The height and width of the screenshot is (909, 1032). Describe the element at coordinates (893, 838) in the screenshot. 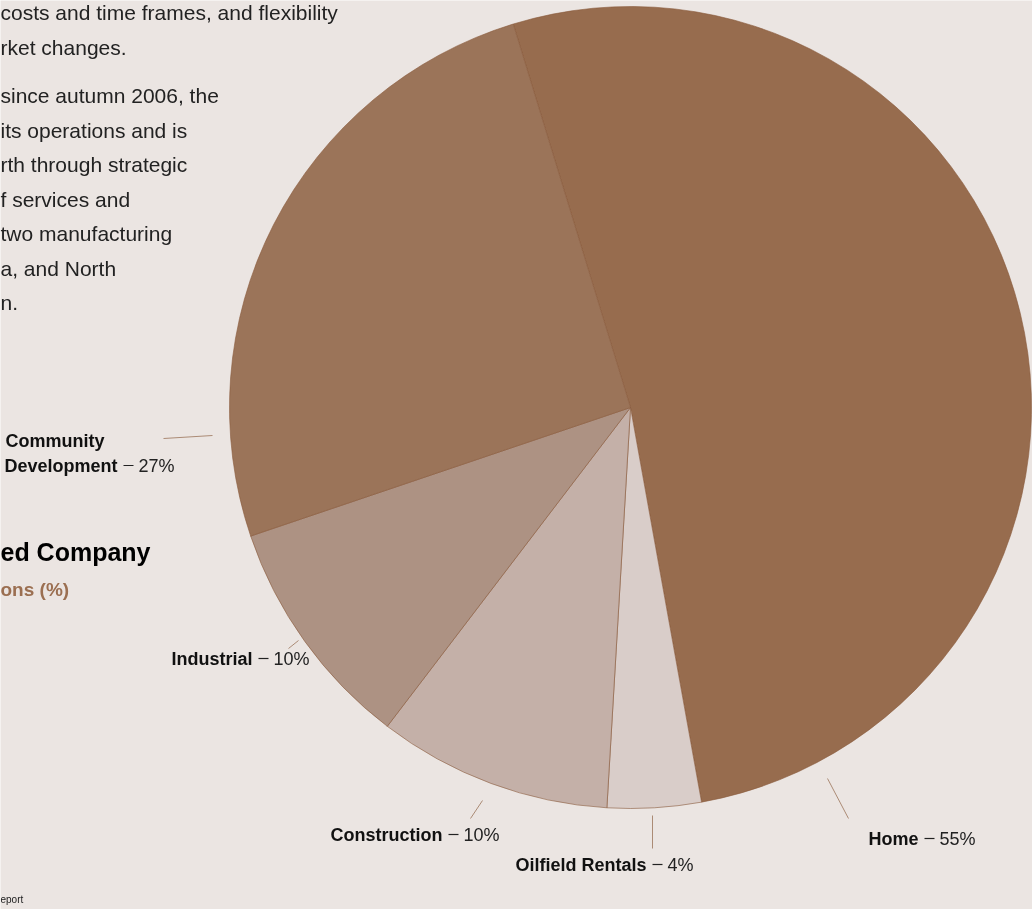

I see `slice-label: Home` at that location.